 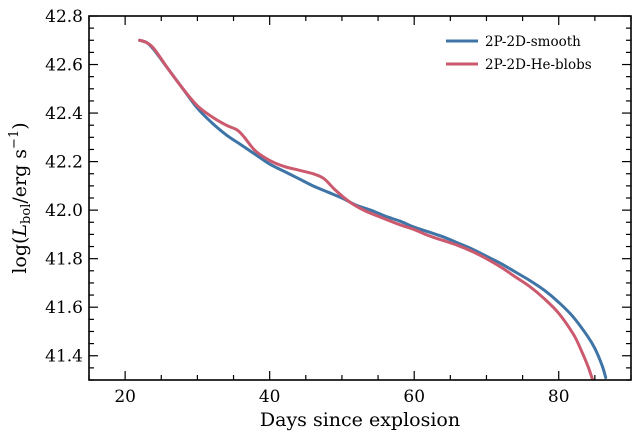 I want to click on y-tick-label: 41.8, so click(x=64, y=260).